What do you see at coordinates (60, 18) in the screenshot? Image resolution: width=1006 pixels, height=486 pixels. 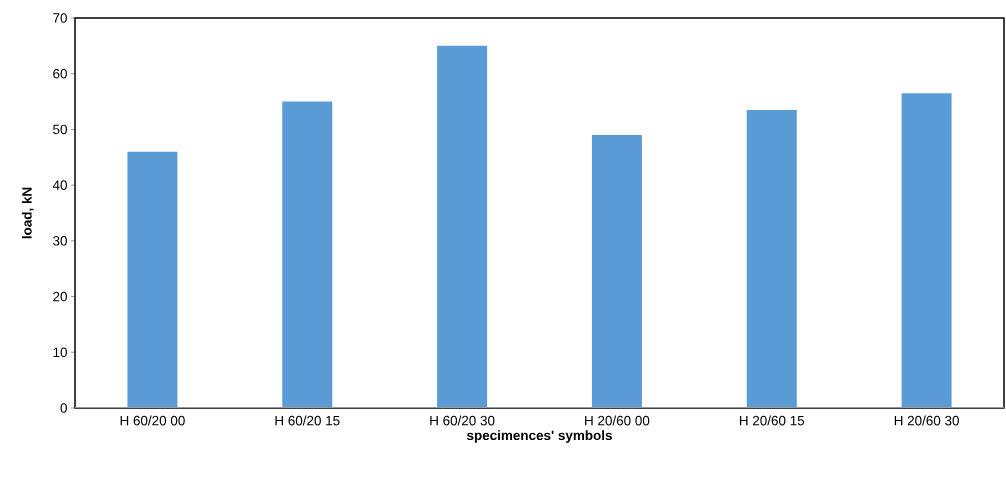 I see `y-tick-label: 70` at bounding box center [60, 18].